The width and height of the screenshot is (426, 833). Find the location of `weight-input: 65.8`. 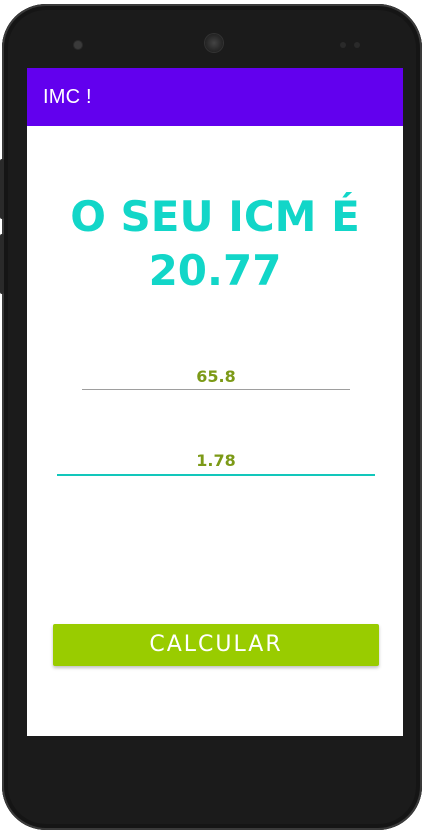

weight-input: 65.8 is located at coordinates (216, 378).